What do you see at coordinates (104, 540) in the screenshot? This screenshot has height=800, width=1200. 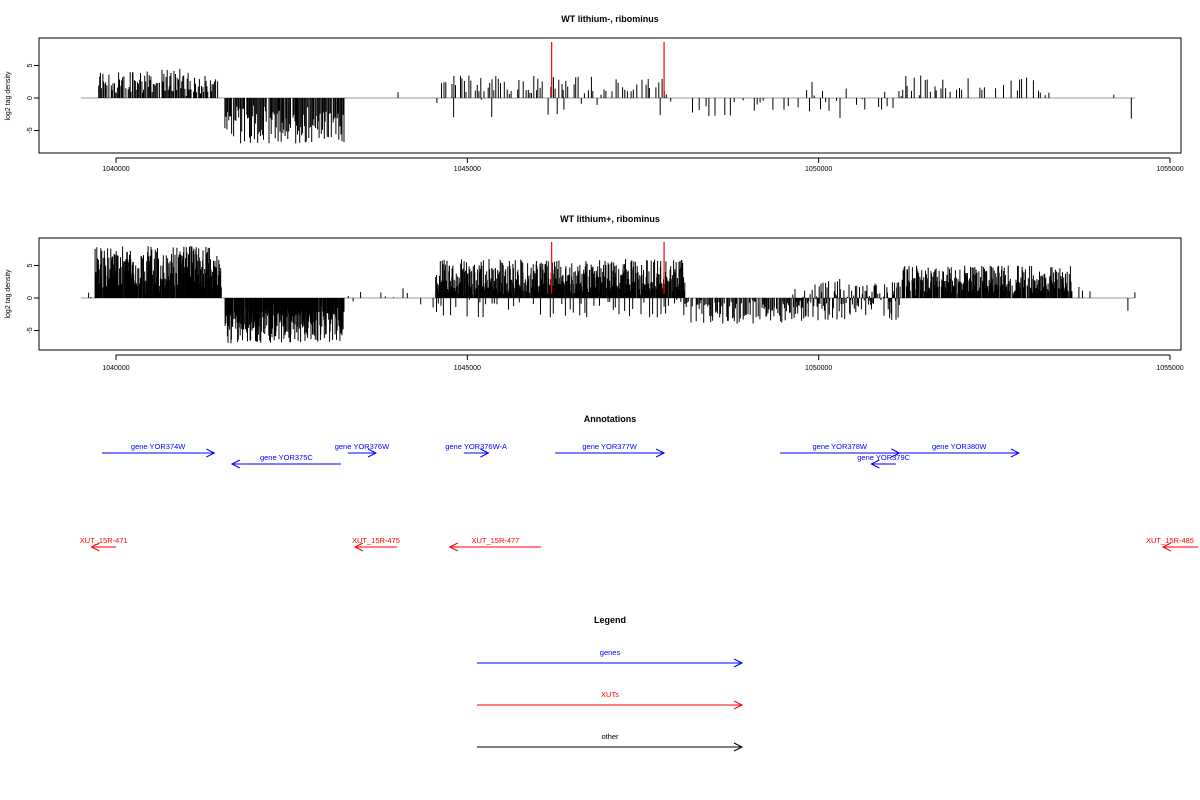 I see `feature-label: XUT_15R-471` at bounding box center [104, 540].